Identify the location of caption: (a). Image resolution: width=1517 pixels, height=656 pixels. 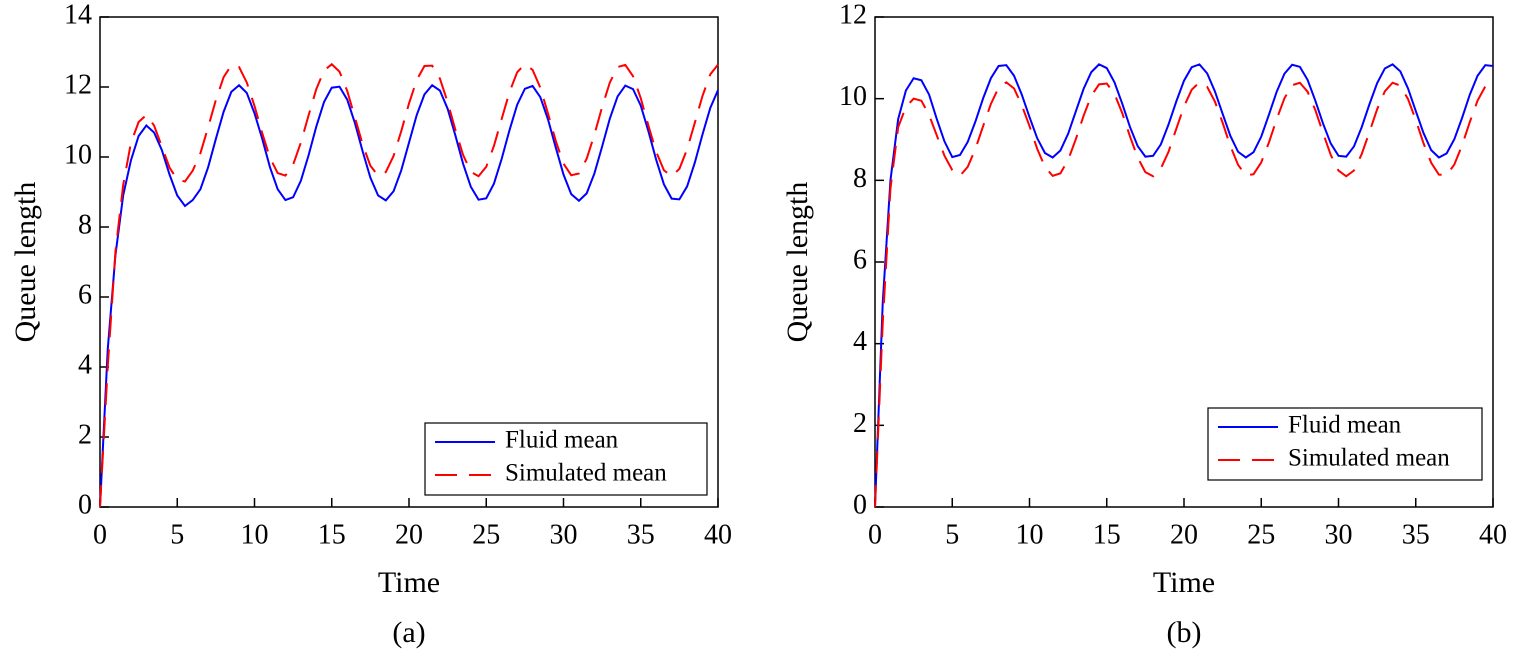
(408, 632).